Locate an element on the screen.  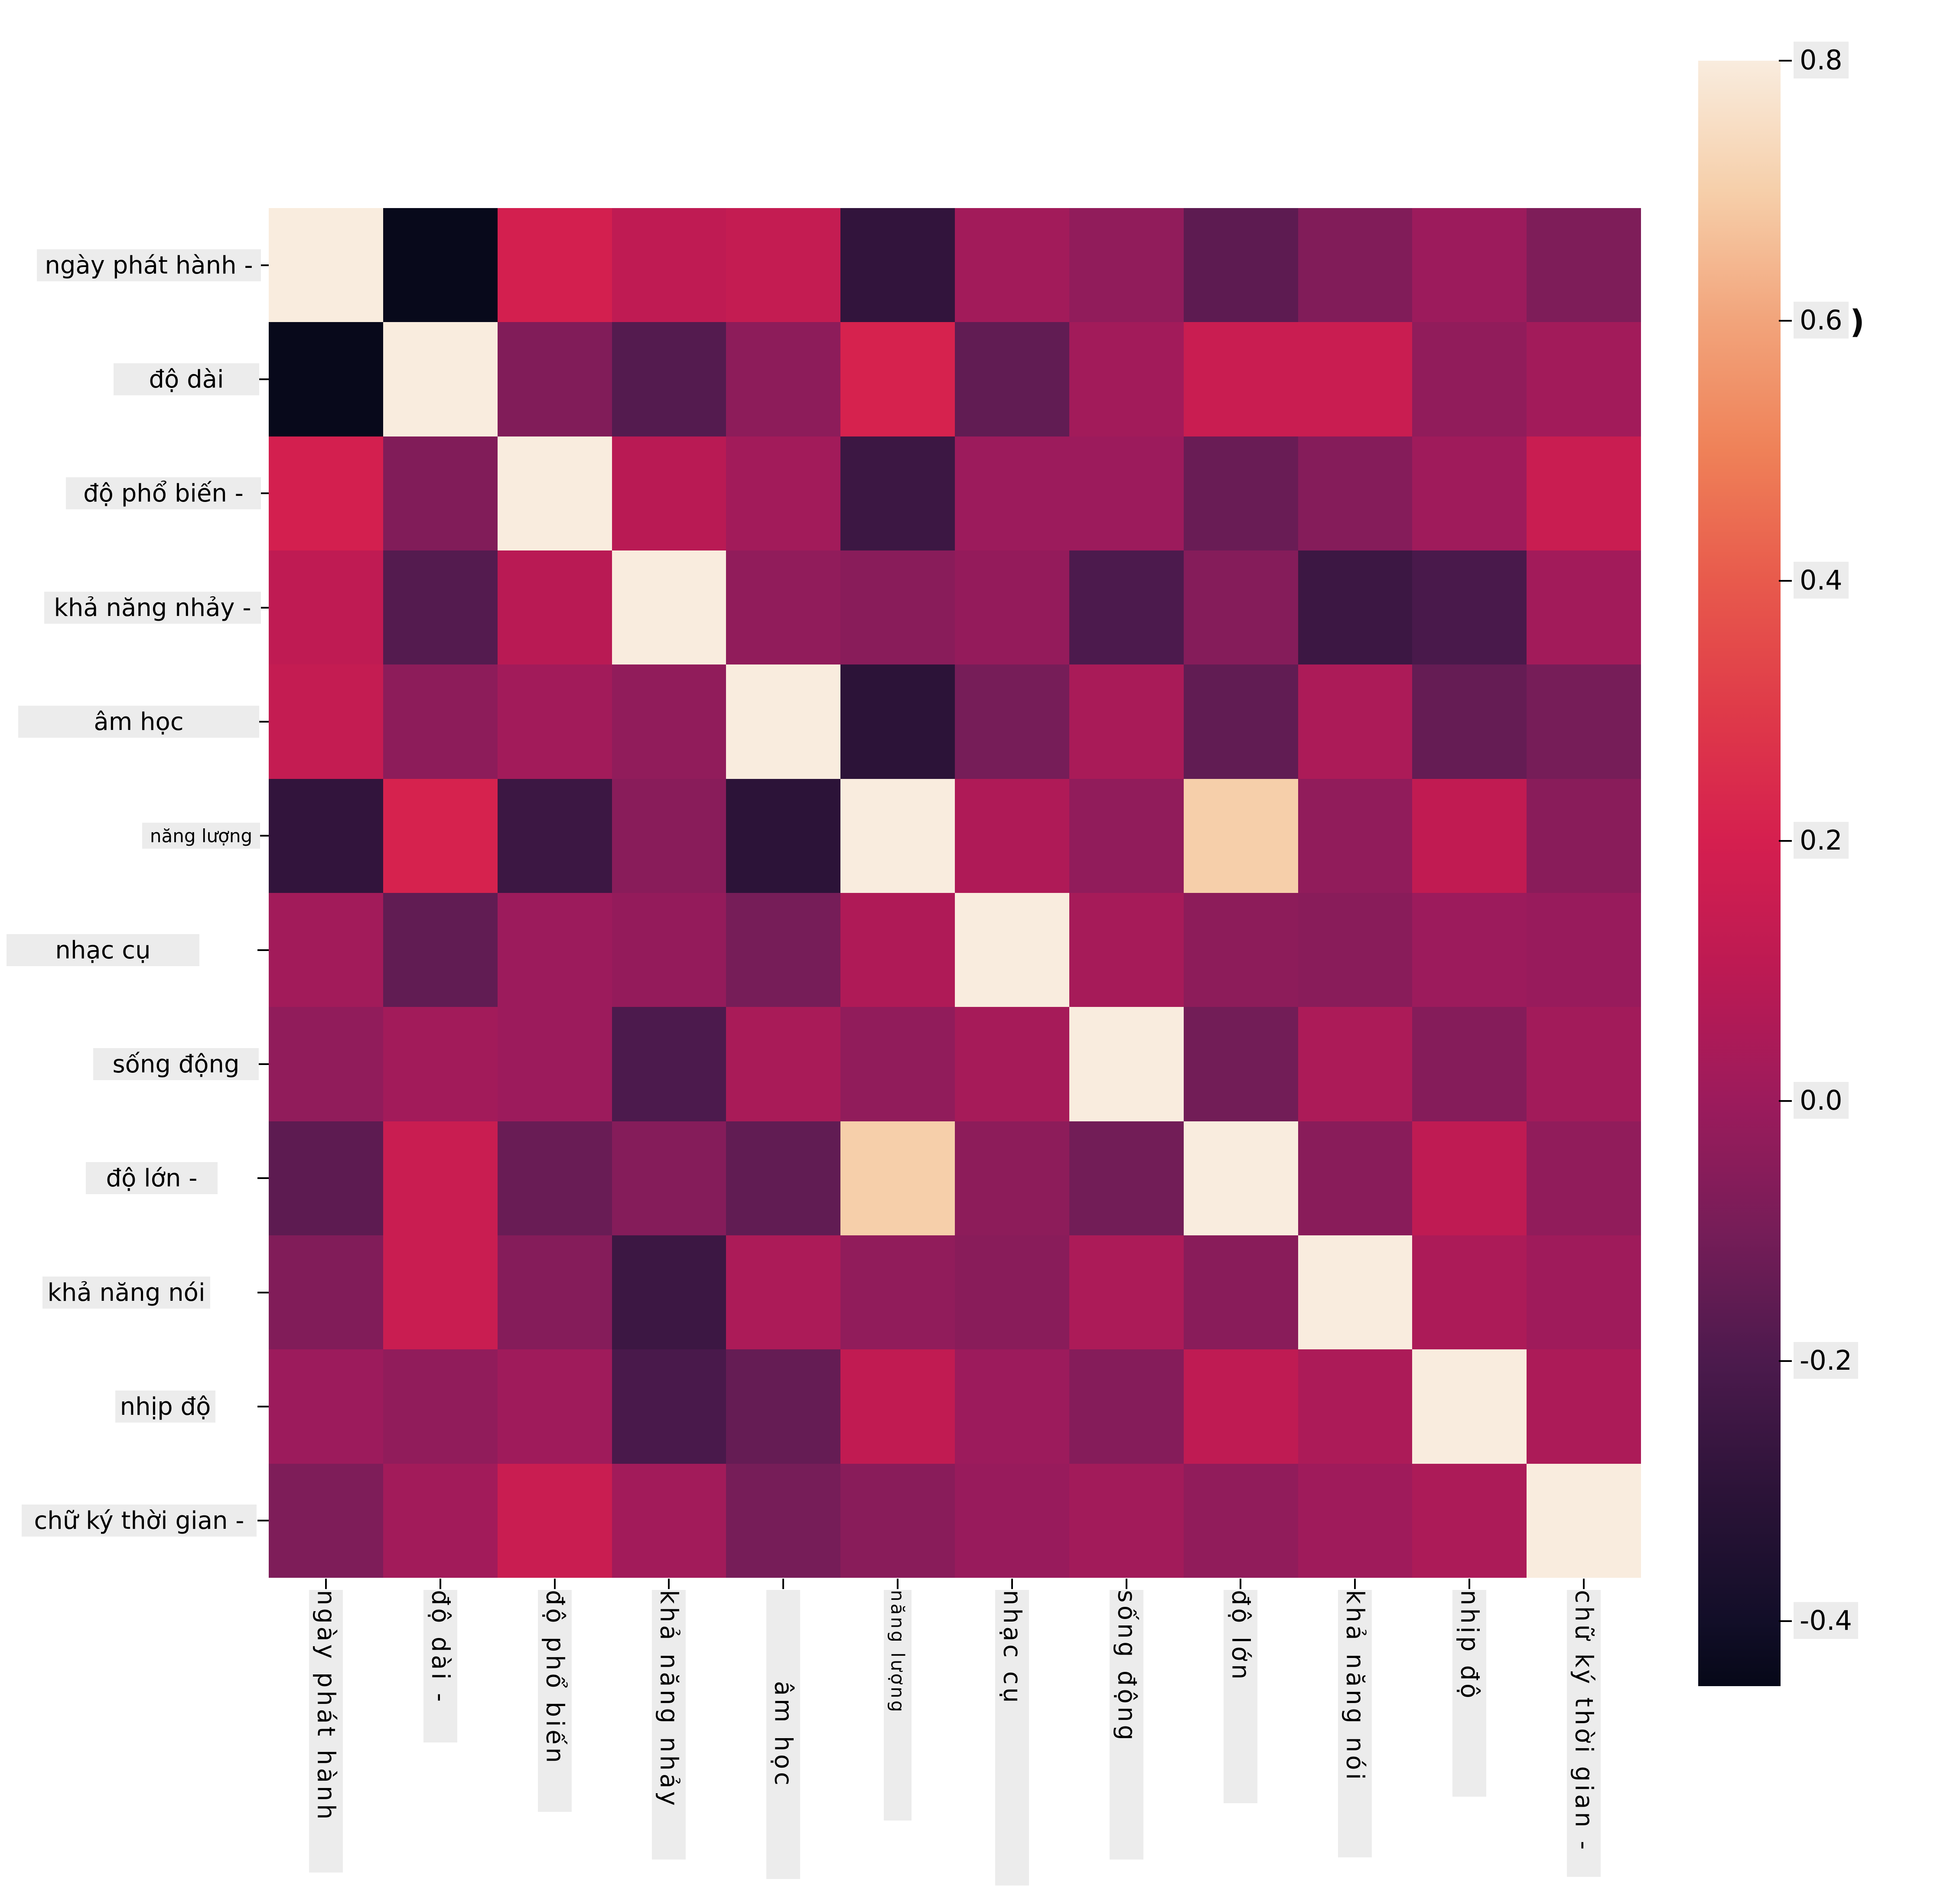
row-label: ngày phát hành - is located at coordinates (149, 265).